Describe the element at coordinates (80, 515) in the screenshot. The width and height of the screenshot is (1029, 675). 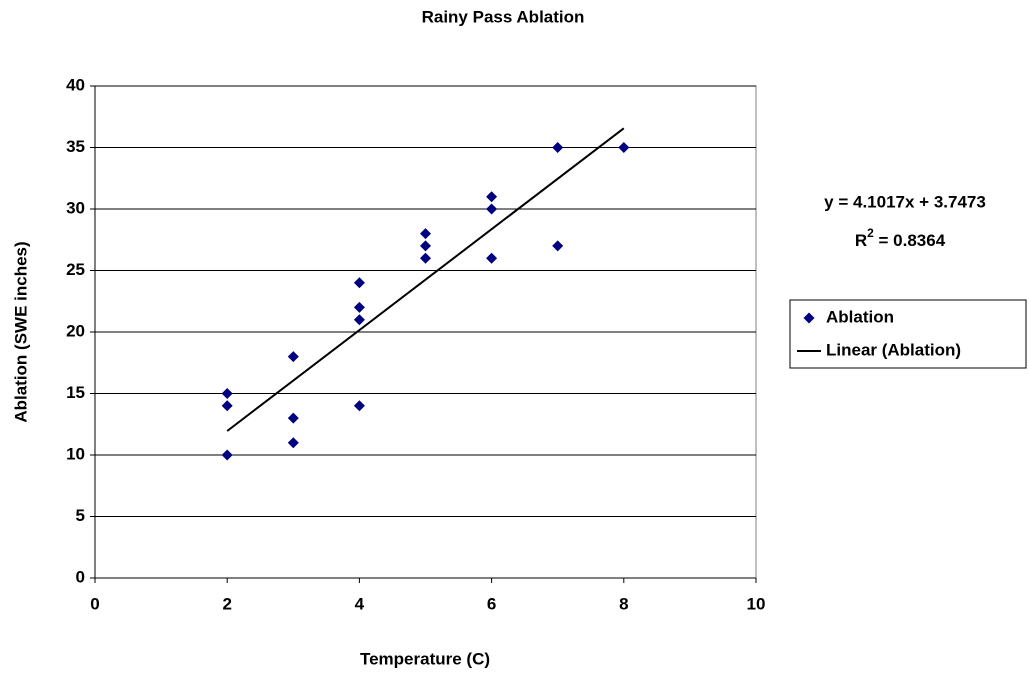
I see `y-tick-label: 5` at that location.